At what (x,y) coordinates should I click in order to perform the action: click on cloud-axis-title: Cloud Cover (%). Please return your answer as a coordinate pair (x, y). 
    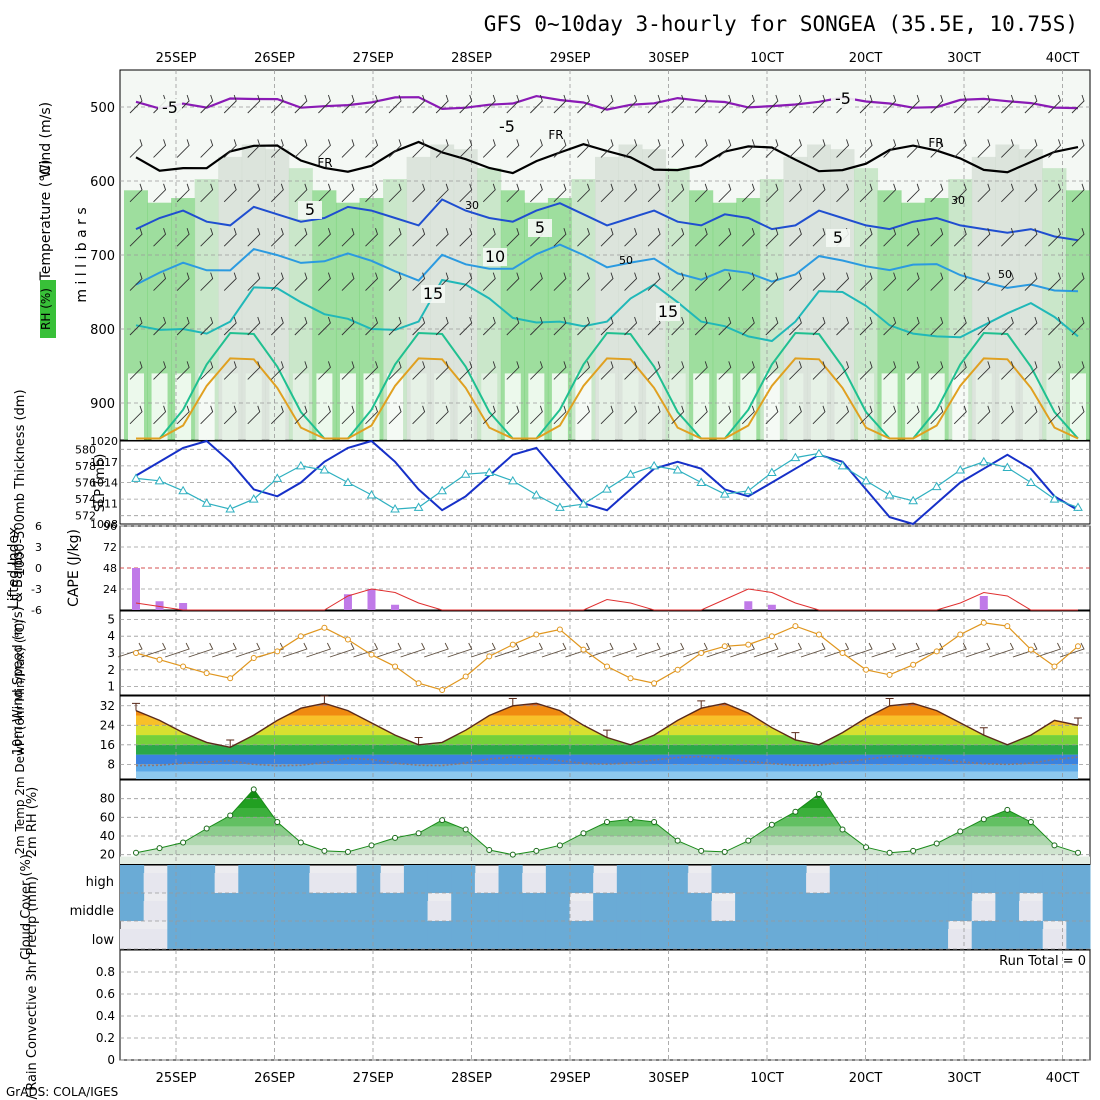
    Looking at the image, I should click on (26, 907).